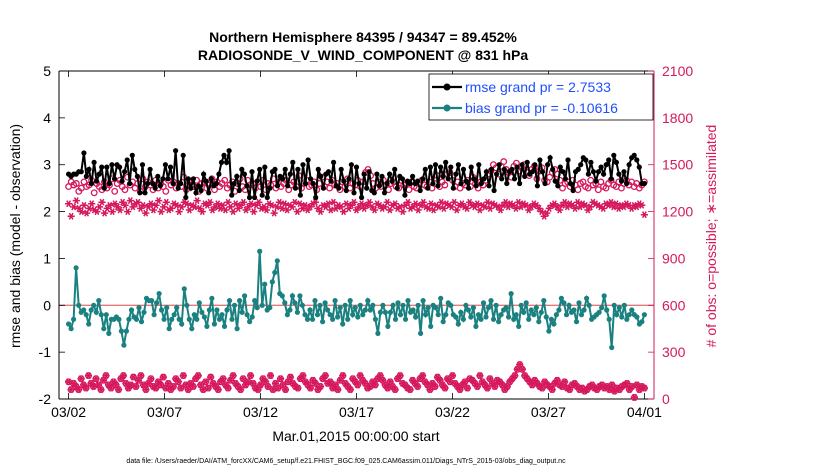 The height and width of the screenshot is (470, 830). What do you see at coordinates (711, 236) in the screenshot?
I see `y-axis-label-right: # of obs: o=possible; ∗=assimilated` at bounding box center [711, 236].